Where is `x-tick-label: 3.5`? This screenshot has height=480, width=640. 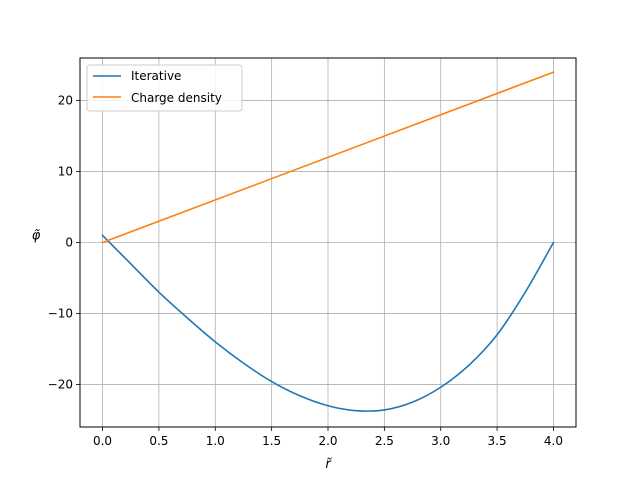
x-tick-label: 3.5 is located at coordinates (497, 441).